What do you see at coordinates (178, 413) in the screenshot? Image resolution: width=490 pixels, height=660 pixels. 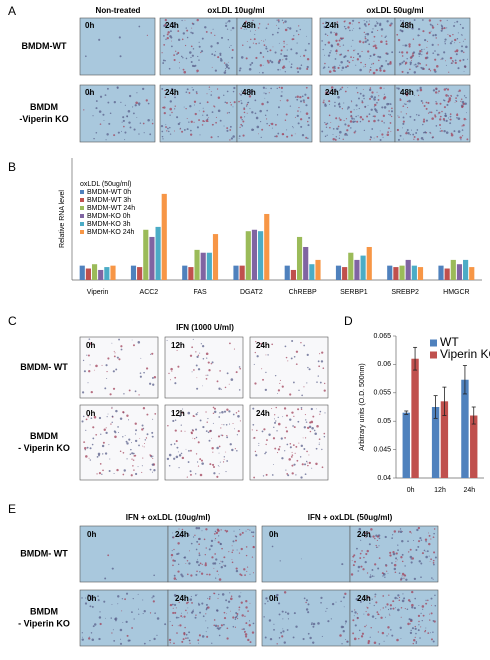 I see `time-label: 12h` at bounding box center [178, 413].